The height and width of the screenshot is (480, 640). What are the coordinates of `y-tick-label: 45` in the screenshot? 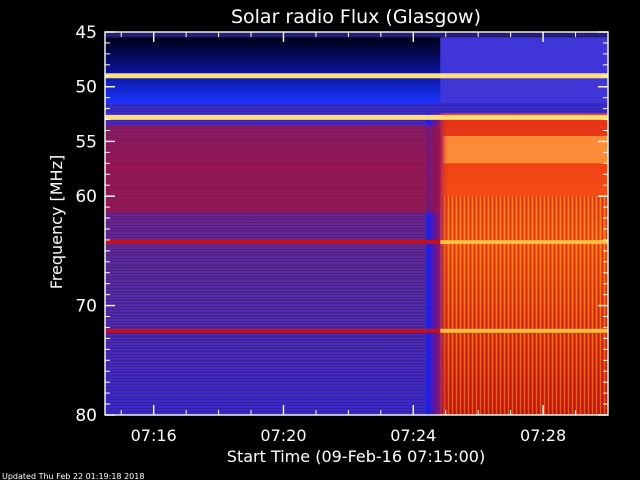 It's located at (86, 33).